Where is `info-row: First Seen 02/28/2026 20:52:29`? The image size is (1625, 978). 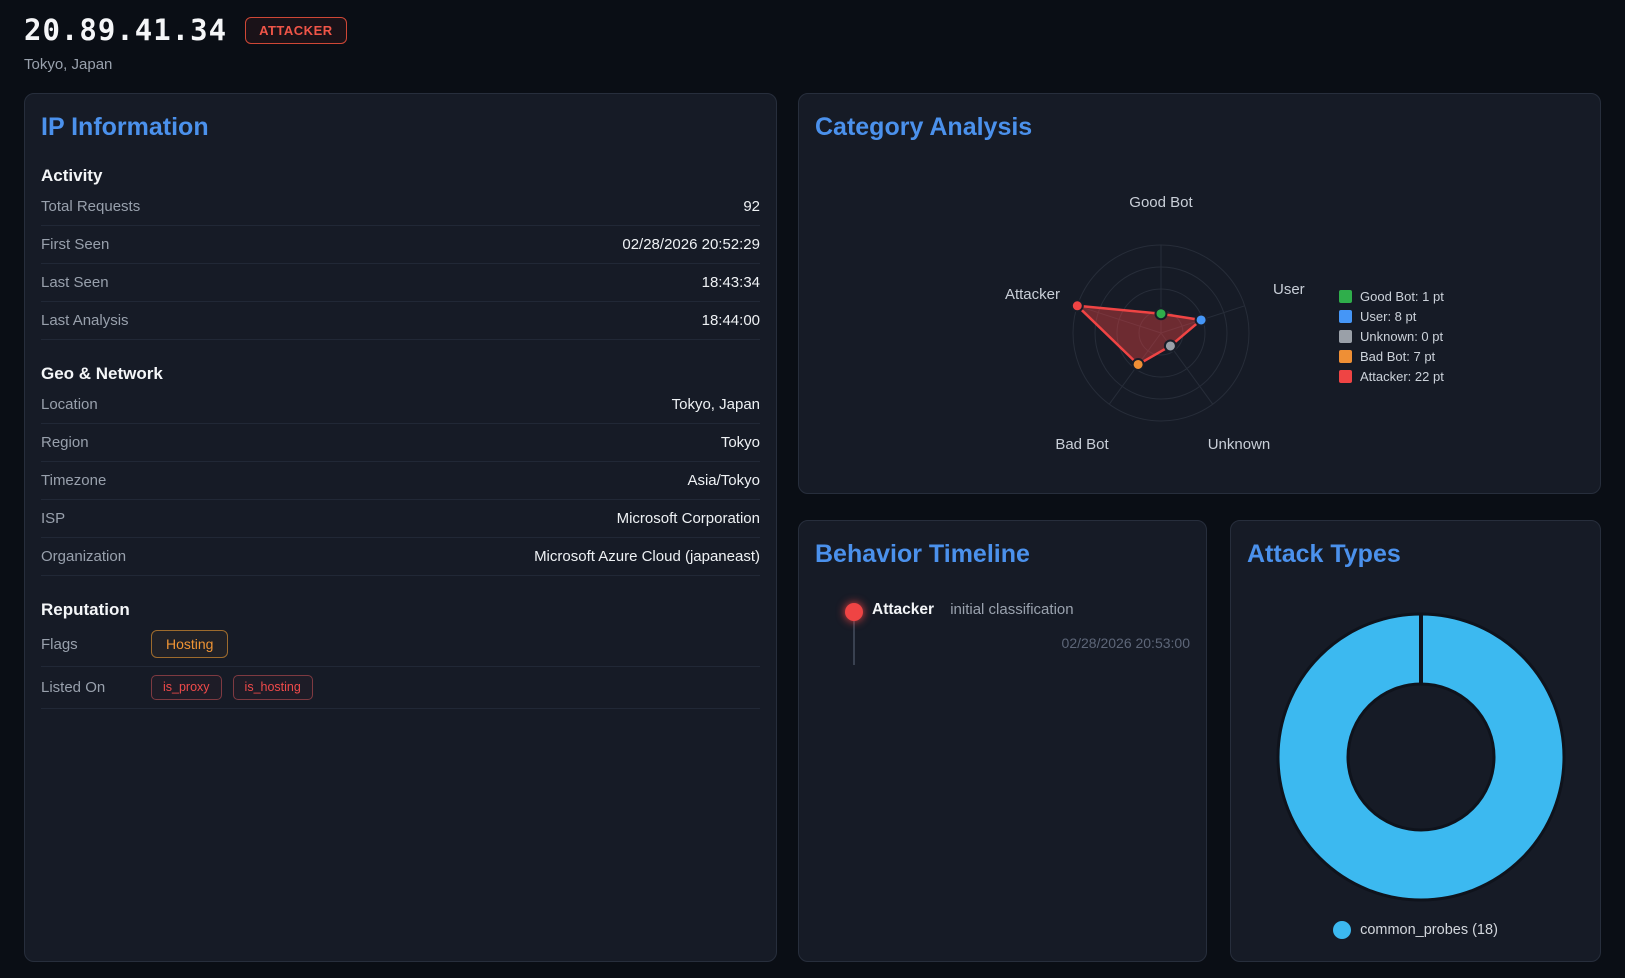
info-row: First Seen 02/28/2026 20:52:29 is located at coordinates (400, 245).